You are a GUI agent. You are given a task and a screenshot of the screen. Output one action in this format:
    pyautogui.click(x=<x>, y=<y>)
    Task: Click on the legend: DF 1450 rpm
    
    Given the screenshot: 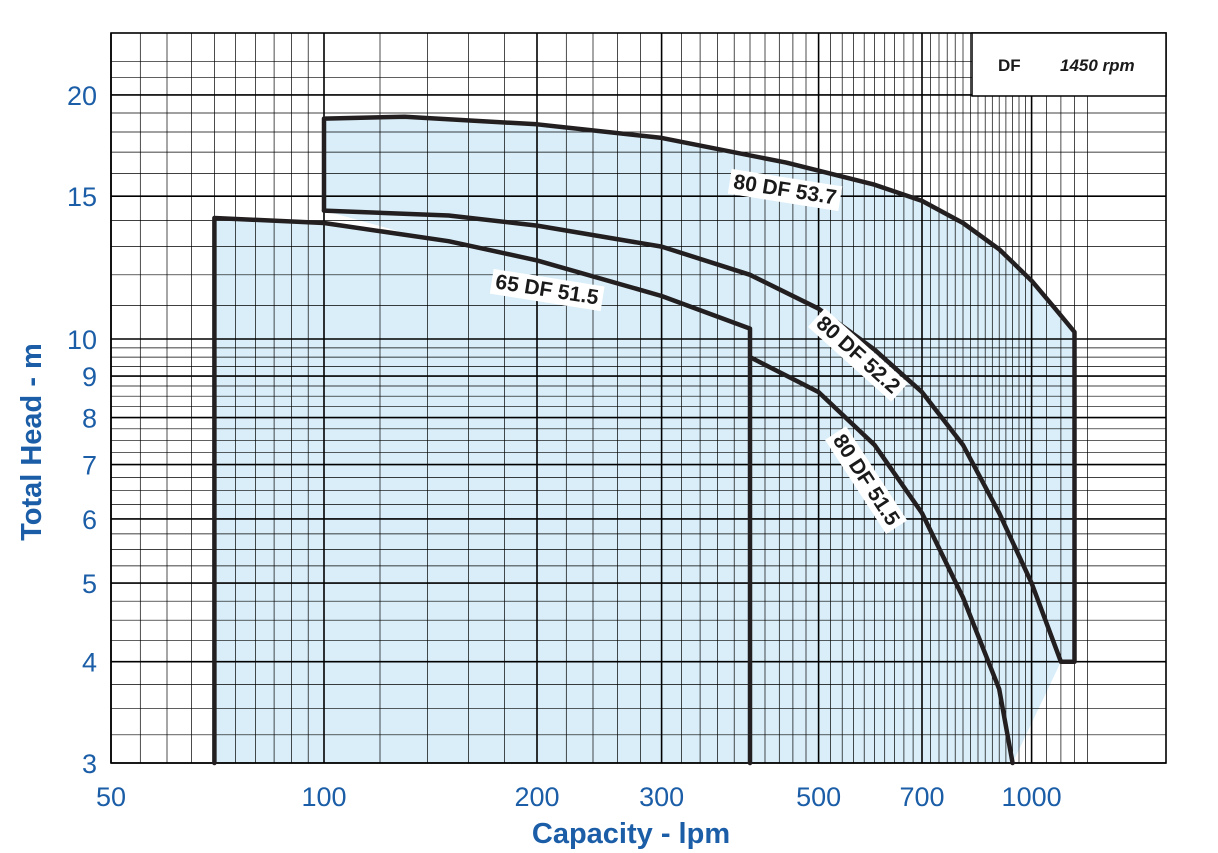 What is the action you would take?
    pyautogui.click(x=1069, y=64)
    